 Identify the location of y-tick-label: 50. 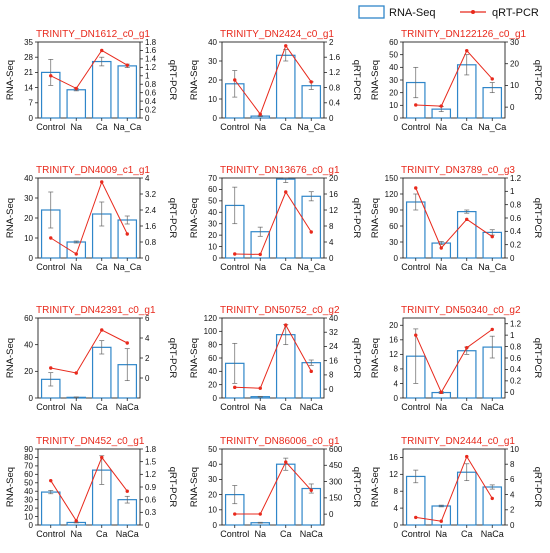
(393, 54).